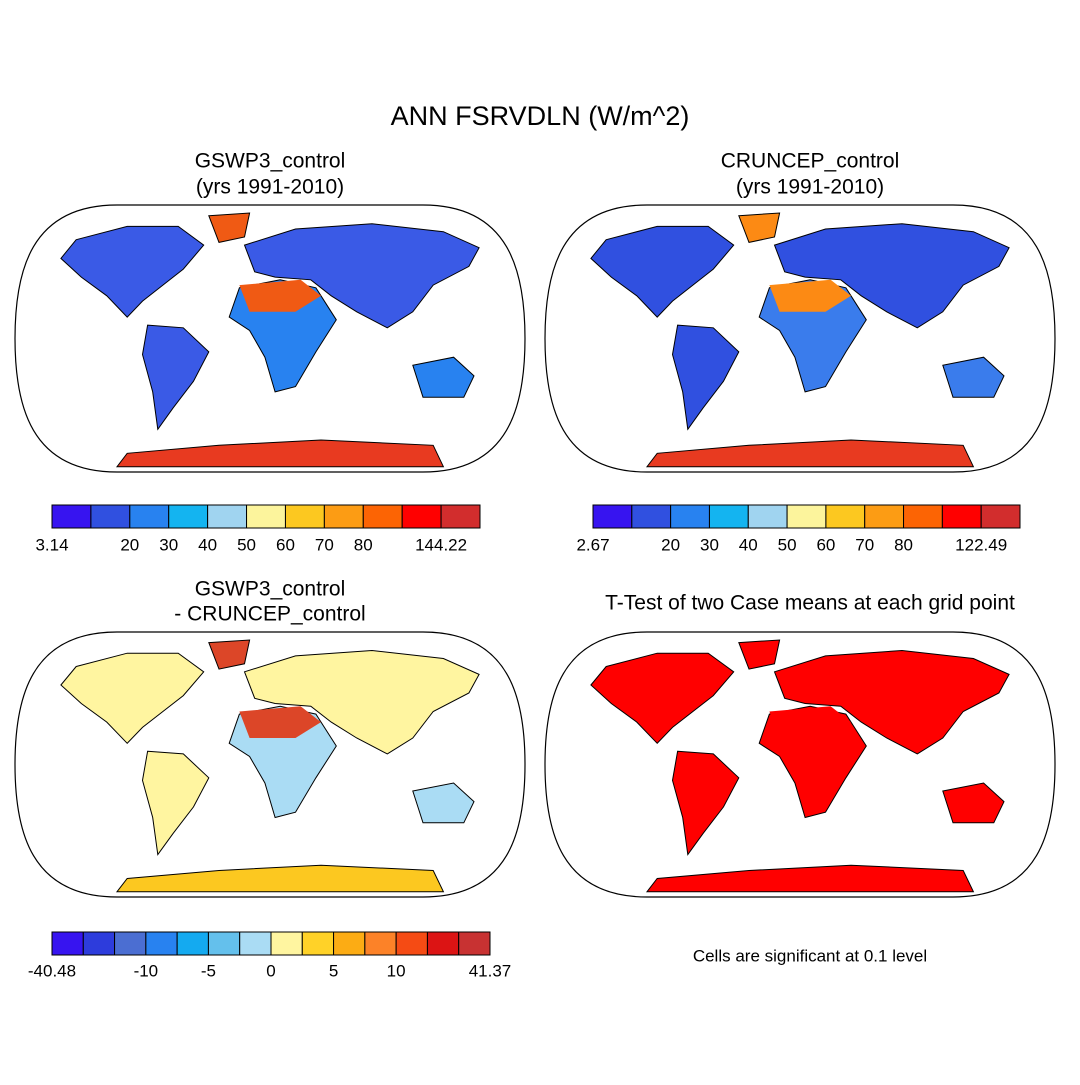 Image resolution: width=1080 pixels, height=1085 pixels. I want to click on figure-title: ANN FSRVDLN (W/m^2), so click(540, 116).